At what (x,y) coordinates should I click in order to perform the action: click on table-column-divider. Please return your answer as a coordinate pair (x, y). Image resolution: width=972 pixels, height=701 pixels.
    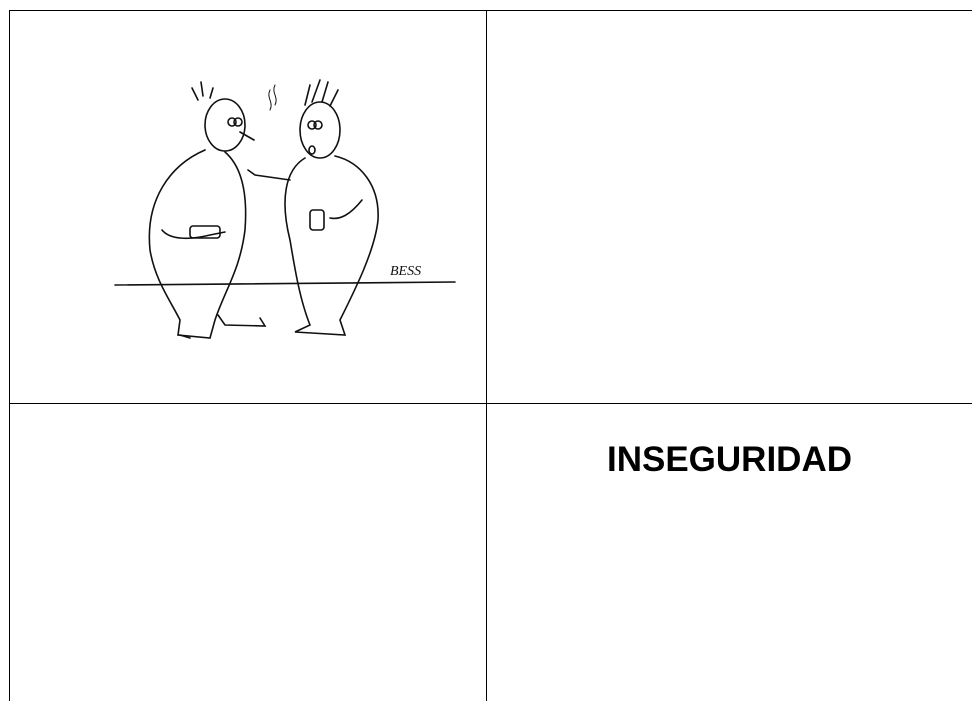
    Looking at the image, I should click on (486, 355).